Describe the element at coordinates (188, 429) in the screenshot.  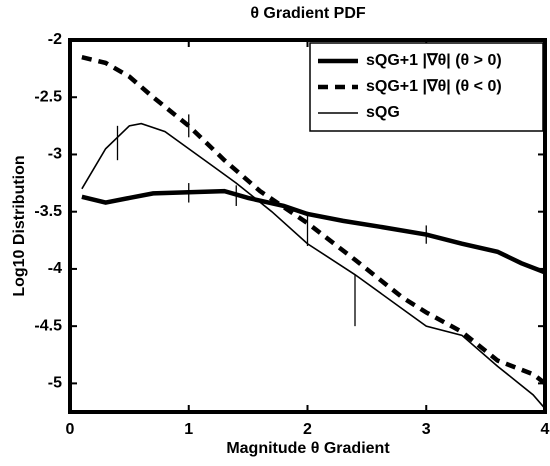
I see `x-tick-label: 1` at that location.